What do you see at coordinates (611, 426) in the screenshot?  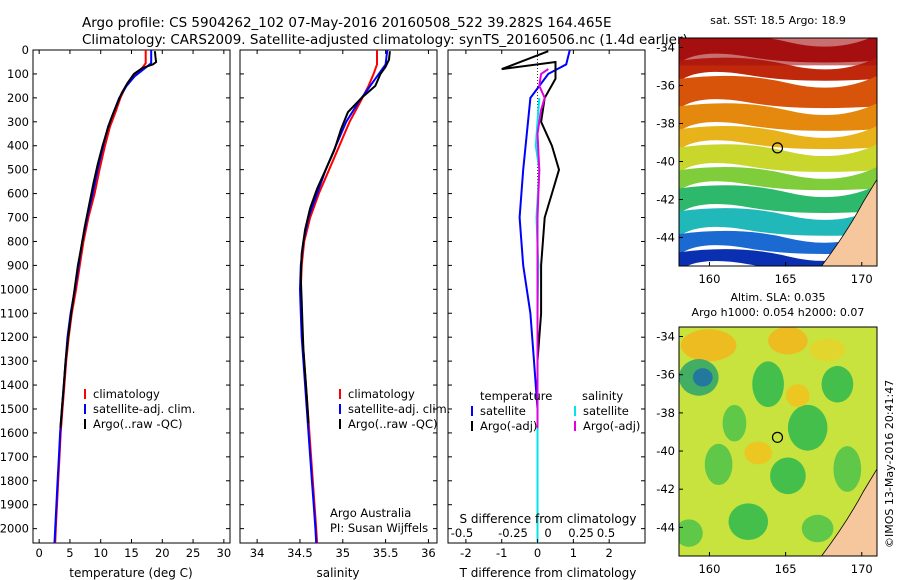 I see `legend-label: Argo(-adj)` at bounding box center [611, 426].